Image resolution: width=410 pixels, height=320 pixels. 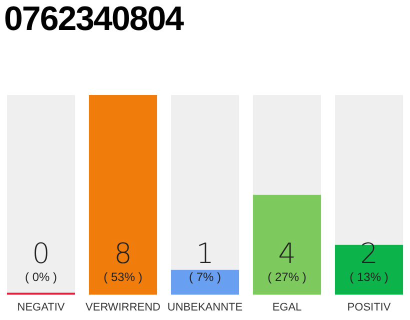 I want to click on annotation: ( 13% ), so click(x=369, y=277).